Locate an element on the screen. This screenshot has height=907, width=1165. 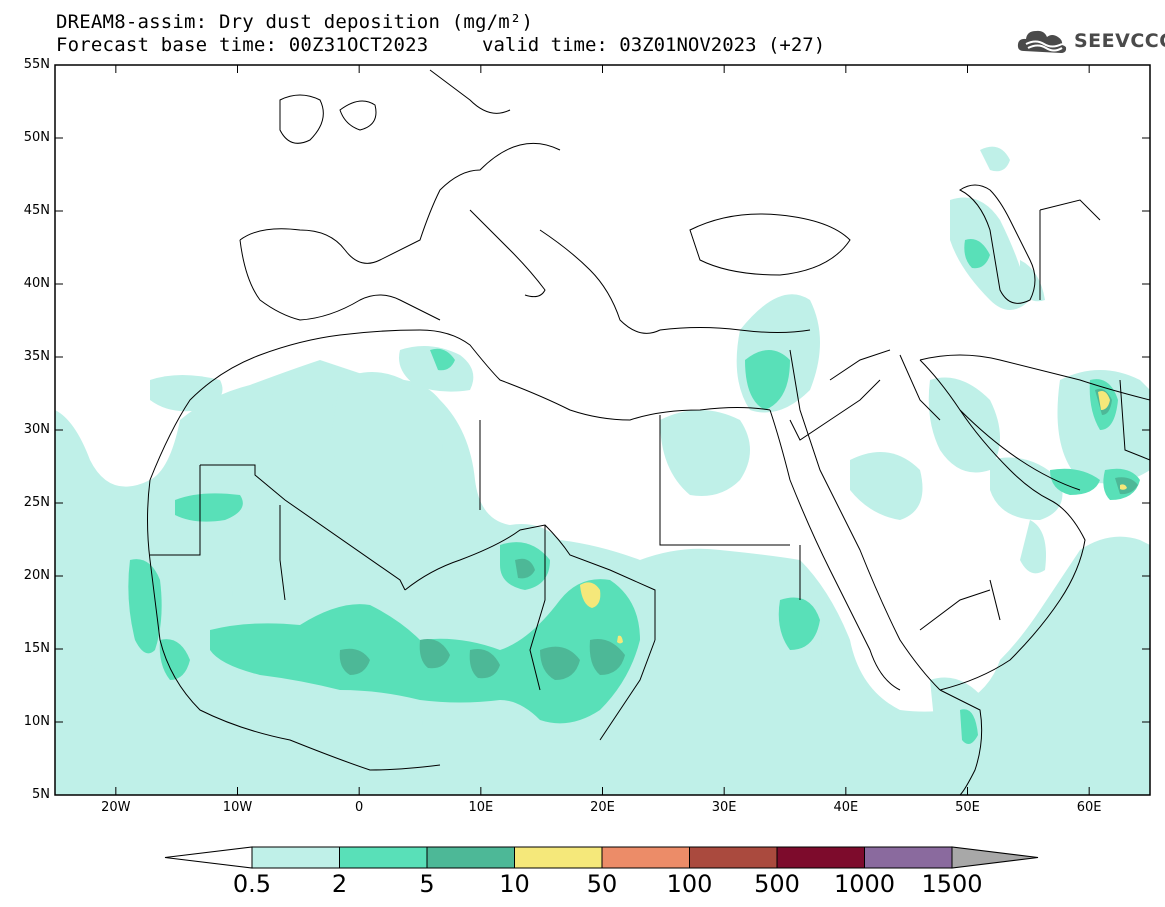
valid-time: valid time: 03Z01NOV2023 (+27) is located at coordinates (654, 45).